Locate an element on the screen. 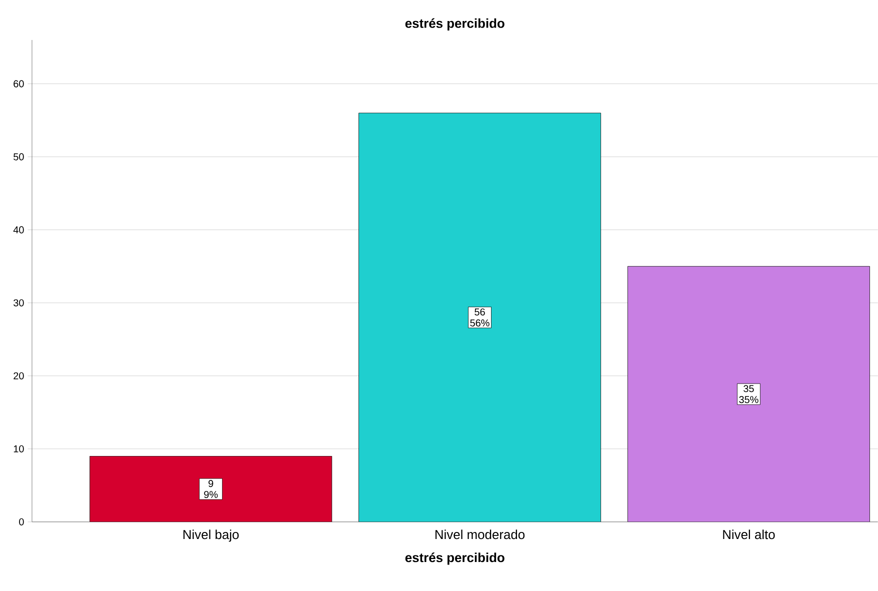 The width and height of the screenshot is (878, 591). y-tick-label: 20 is located at coordinates (19, 376).